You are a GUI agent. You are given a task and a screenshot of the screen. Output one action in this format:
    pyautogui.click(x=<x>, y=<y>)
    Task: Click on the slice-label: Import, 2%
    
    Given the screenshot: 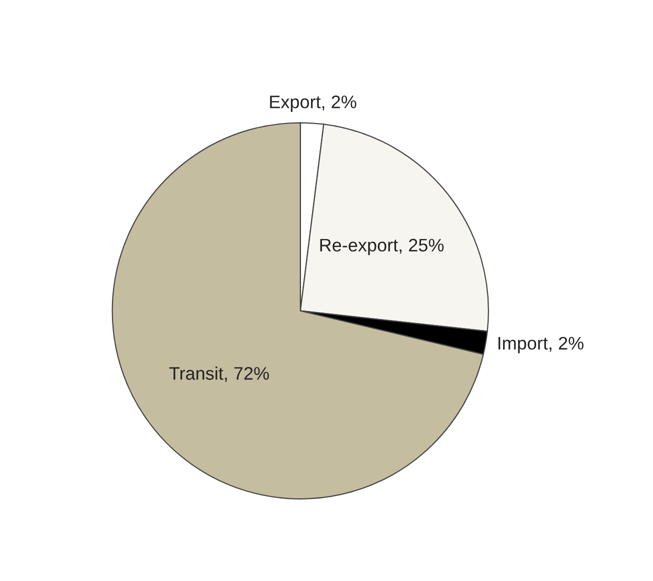 What is the action you would take?
    pyautogui.click(x=541, y=345)
    